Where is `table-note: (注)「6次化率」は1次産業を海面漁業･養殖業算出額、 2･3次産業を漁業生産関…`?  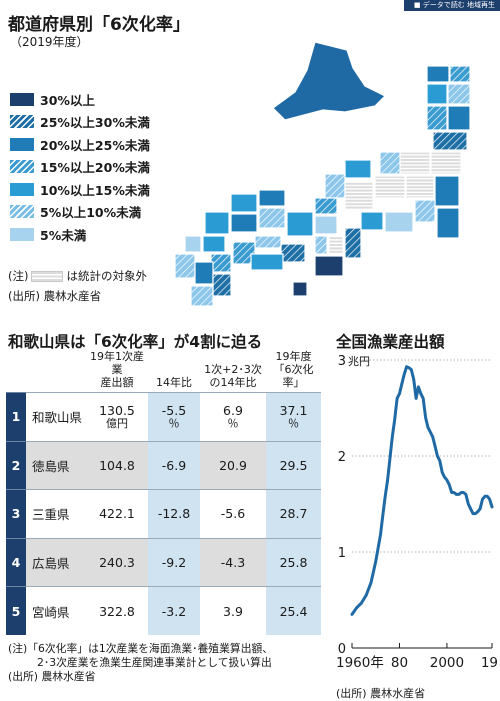 table-note: (注)「6次化率」は1次産業を海面漁業･養殖業算出額、 2･3次産業を漁業生産関… is located at coordinates (140, 663).